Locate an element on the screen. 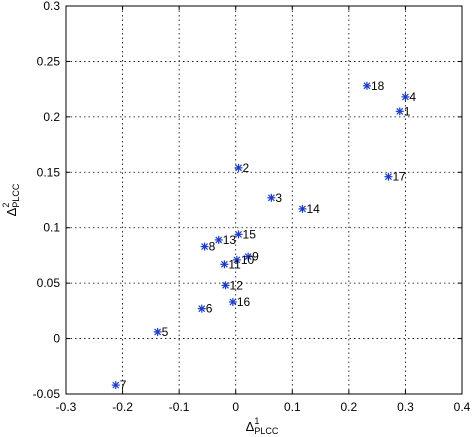  data-point: 18 is located at coordinates (373, 86).